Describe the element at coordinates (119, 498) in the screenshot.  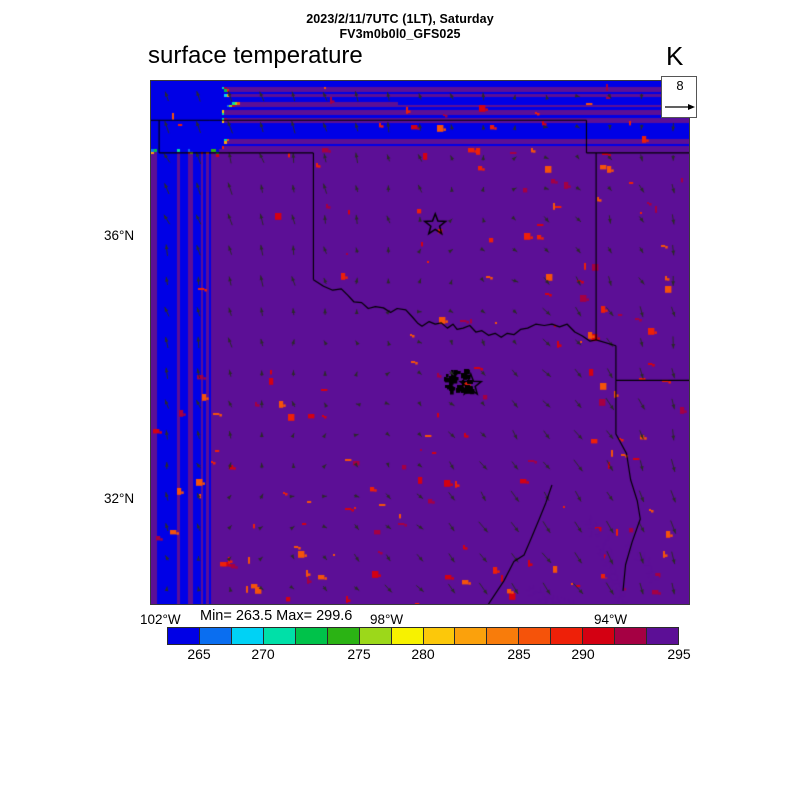
I see `lat-tick-label-32n: 32°N` at that location.